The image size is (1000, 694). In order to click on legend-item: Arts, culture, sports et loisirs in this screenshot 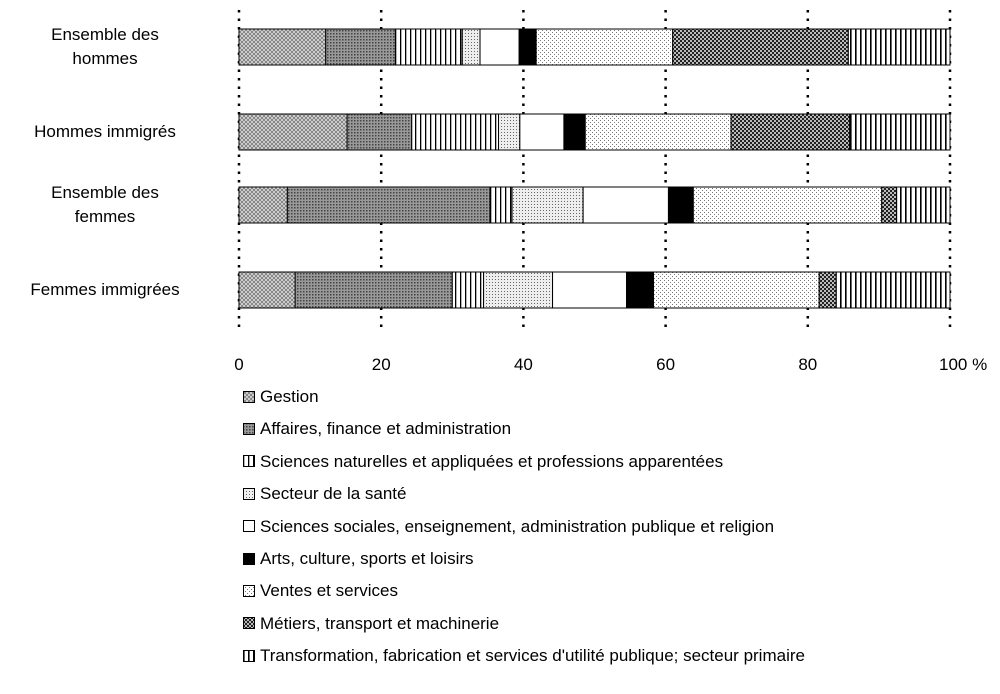, I will do `click(358, 559)`.